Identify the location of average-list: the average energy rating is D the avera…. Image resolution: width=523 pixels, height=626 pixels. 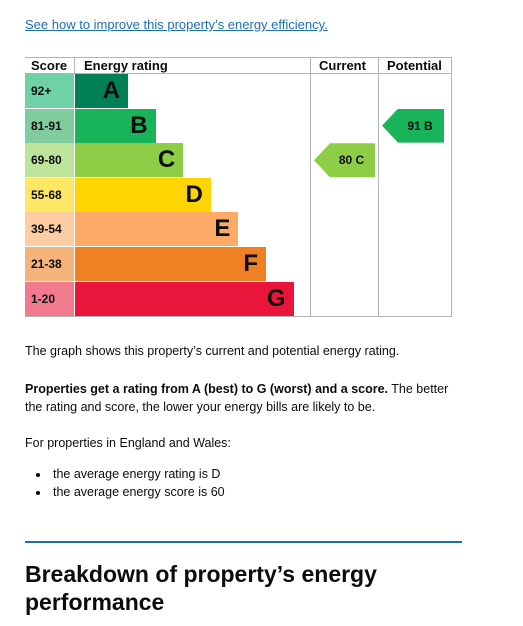
(125, 483).